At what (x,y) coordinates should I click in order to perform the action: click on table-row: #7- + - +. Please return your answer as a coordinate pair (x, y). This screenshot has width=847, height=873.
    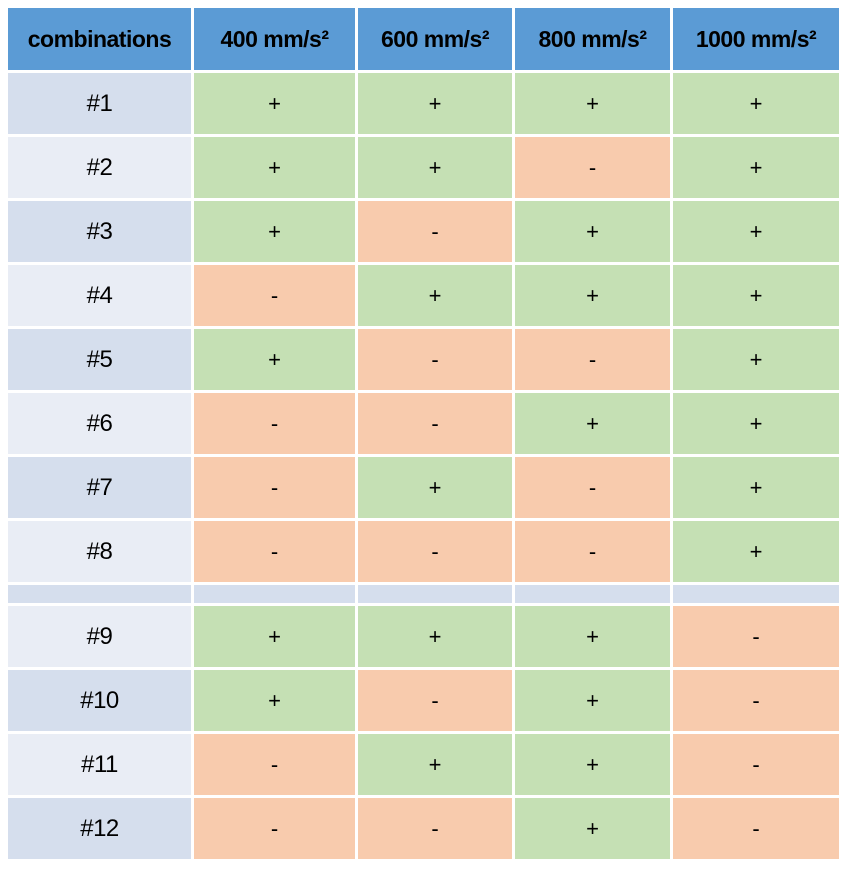
    Looking at the image, I should click on (423, 487).